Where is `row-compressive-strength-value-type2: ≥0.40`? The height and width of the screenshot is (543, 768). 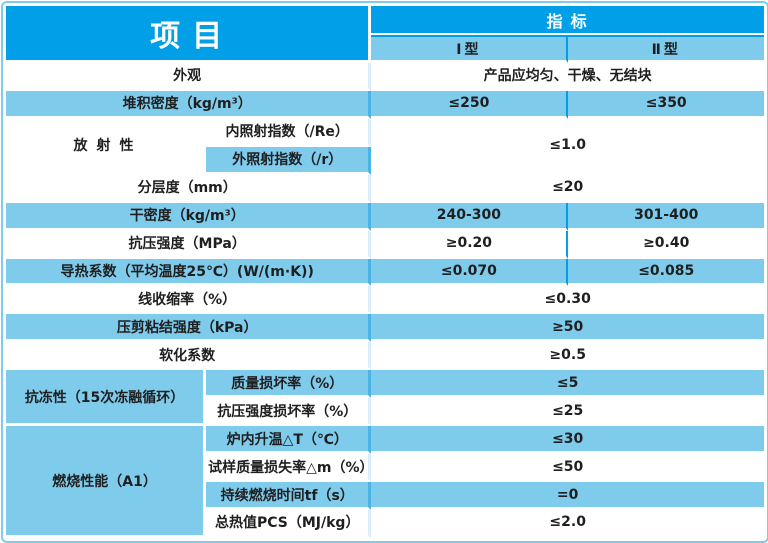 row-compressive-strength-value-type2: ≥0.40 is located at coordinates (666, 244).